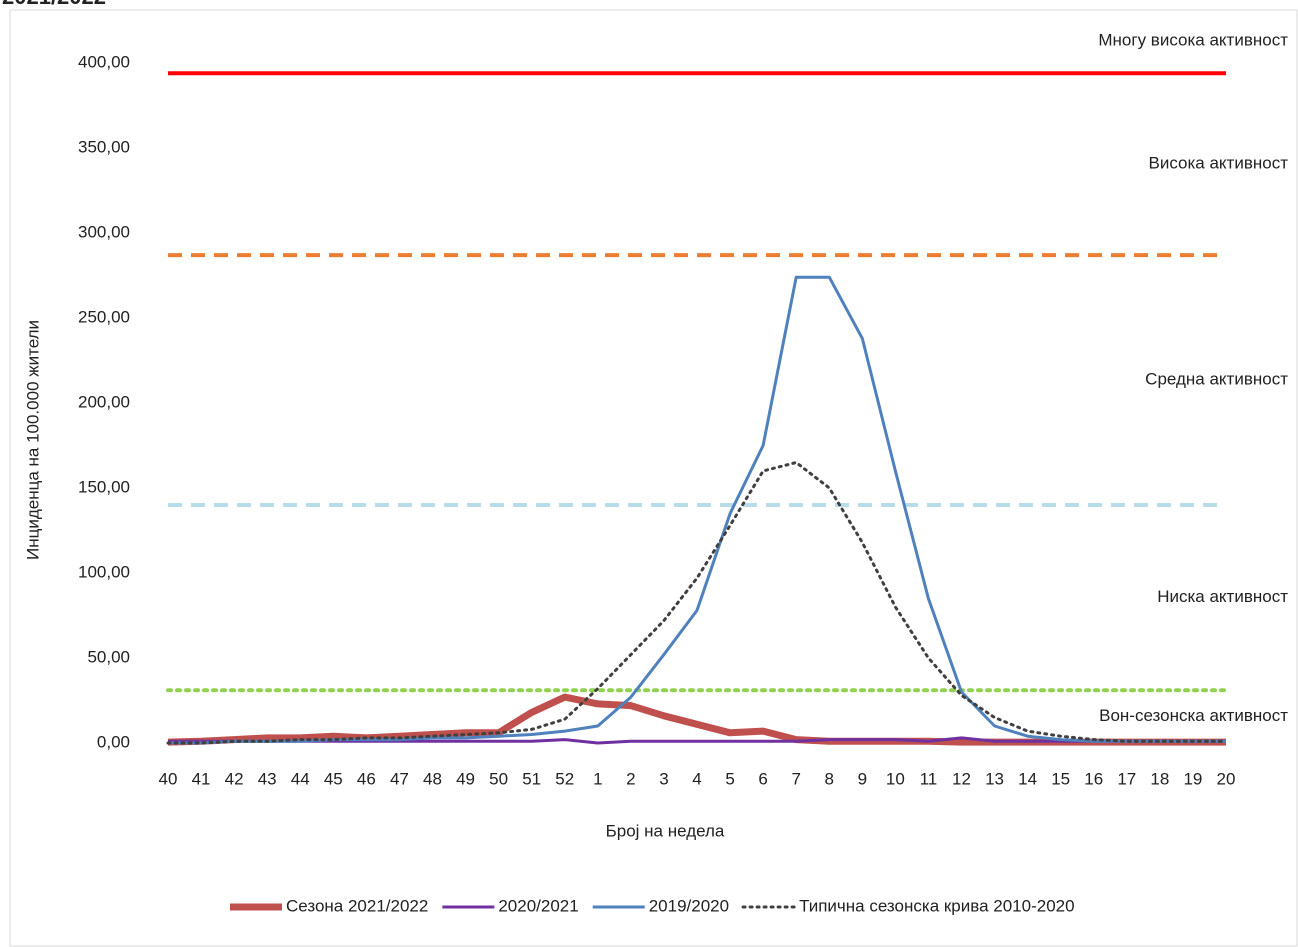 This screenshot has height=947, width=1298. I want to click on zone-label: Средна активност, so click(1216, 379).